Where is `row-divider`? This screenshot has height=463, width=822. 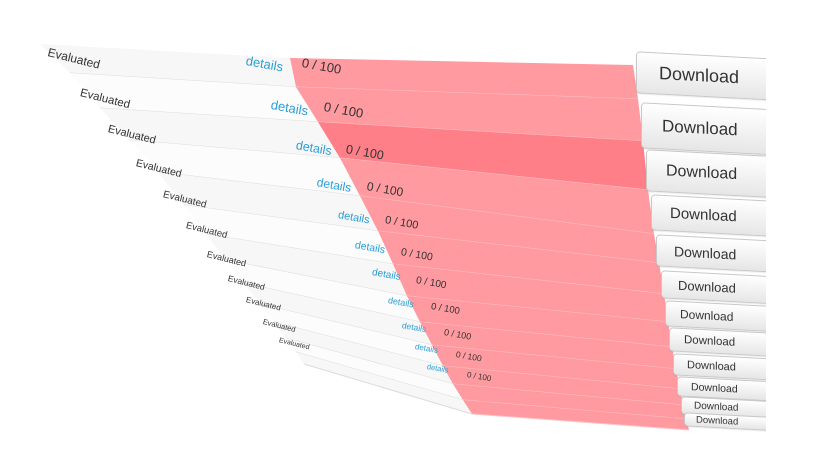
row-divider is located at coordinates (388, 389).